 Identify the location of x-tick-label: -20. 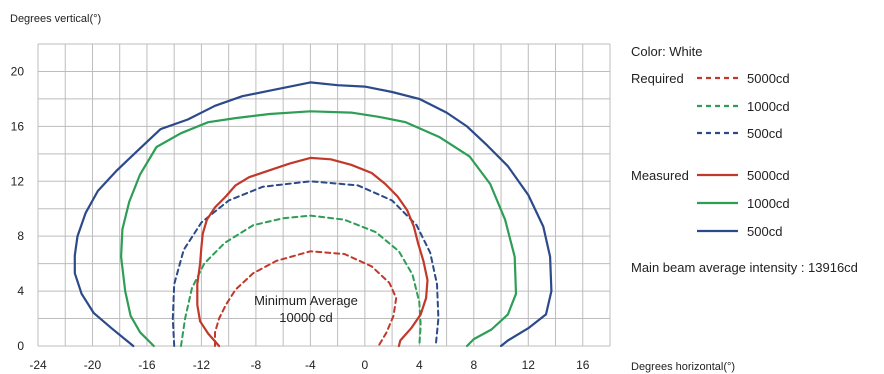
(93, 365).